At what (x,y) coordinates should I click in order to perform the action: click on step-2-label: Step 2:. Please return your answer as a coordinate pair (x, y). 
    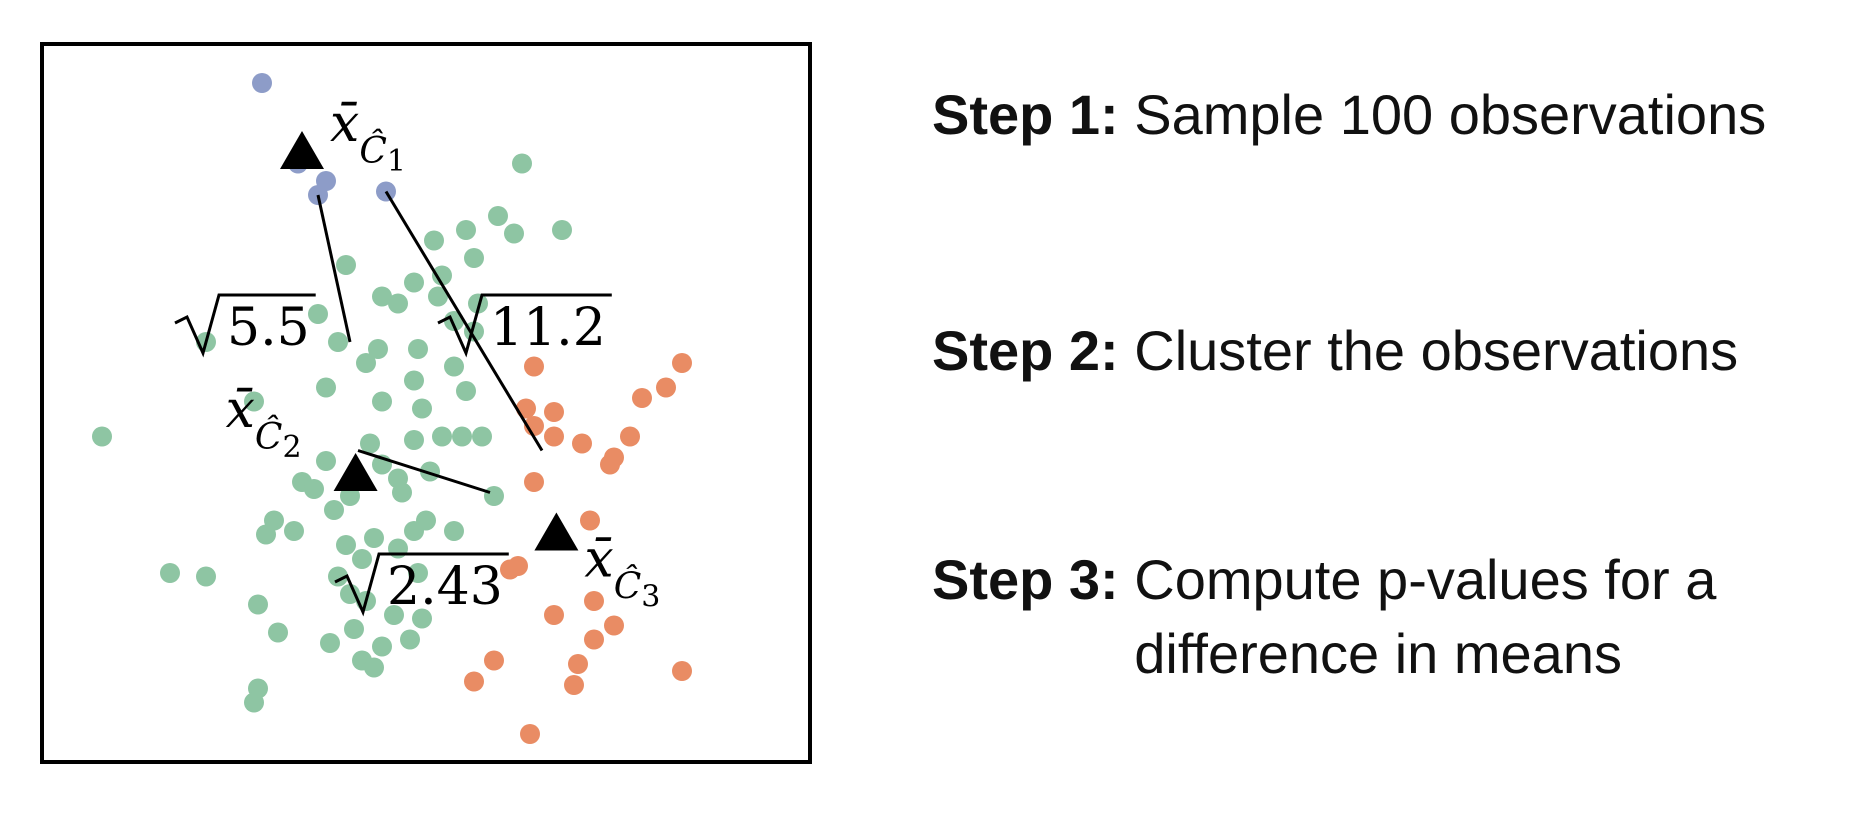
    Looking at the image, I should click on (1025, 350).